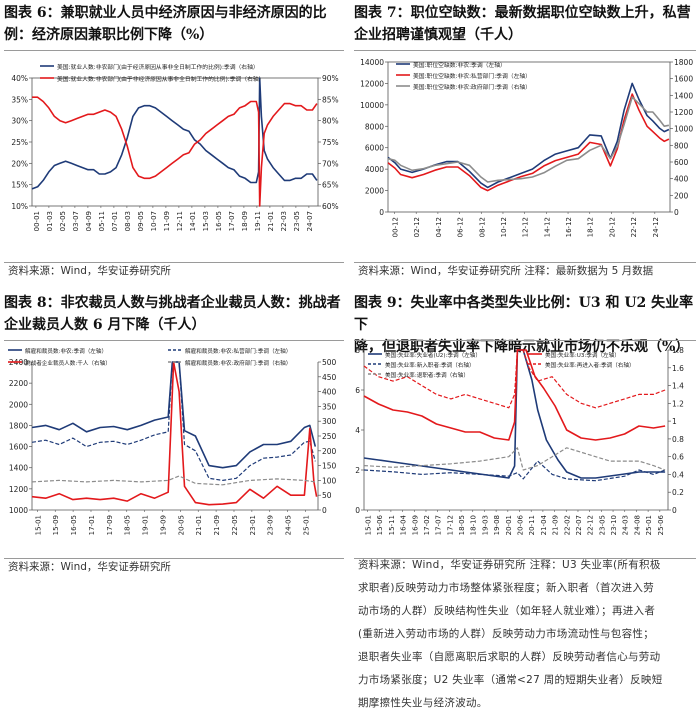 The height and width of the screenshot is (715, 700). Describe the element at coordinates (678, 403) in the screenshot. I see `fig9-ytick-right-label: 1.2` at that location.